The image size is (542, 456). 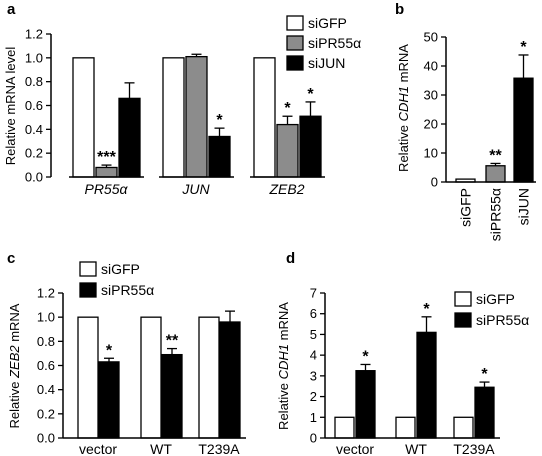 I want to click on panel-c-y-tick-label: 0.4, so click(x=46, y=389).